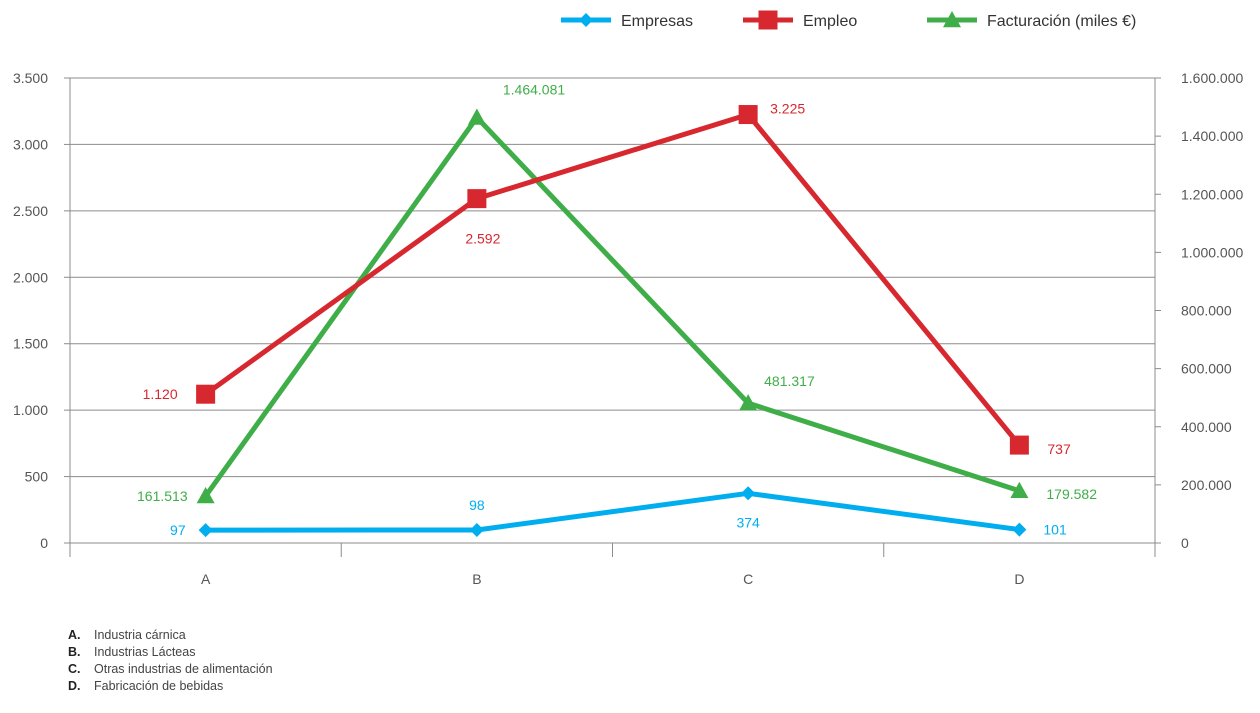 Image resolution: width=1260 pixels, height=713 pixels. What do you see at coordinates (657, 21) in the screenshot?
I see `legend-label-empresas: Empresas` at bounding box center [657, 21].